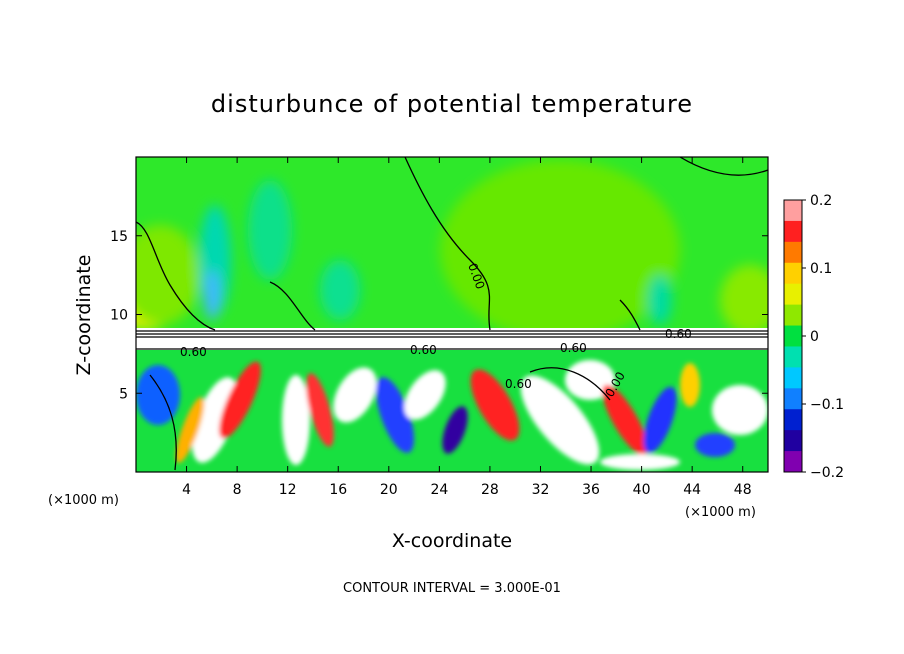 The image size is (904, 654). What do you see at coordinates (84, 315) in the screenshot?
I see `y-axis-label: Z-coordinate` at bounding box center [84, 315].